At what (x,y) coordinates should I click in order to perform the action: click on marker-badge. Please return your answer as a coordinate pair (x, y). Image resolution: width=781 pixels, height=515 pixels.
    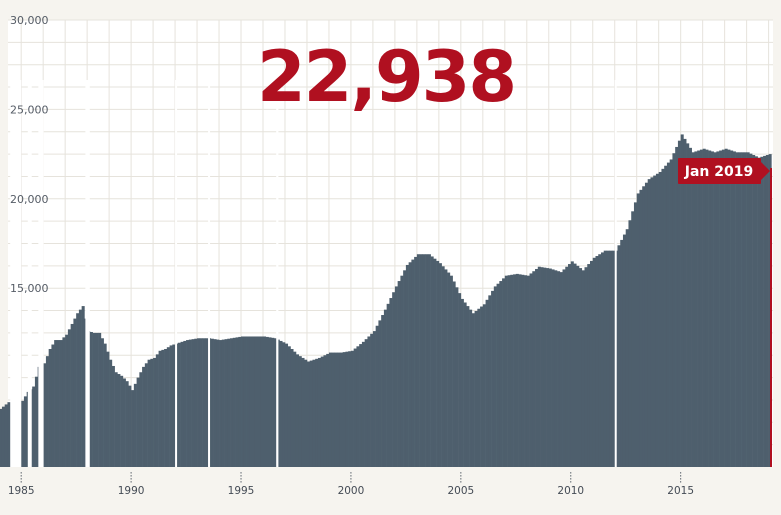
    Looking at the image, I should click on (719, 171).